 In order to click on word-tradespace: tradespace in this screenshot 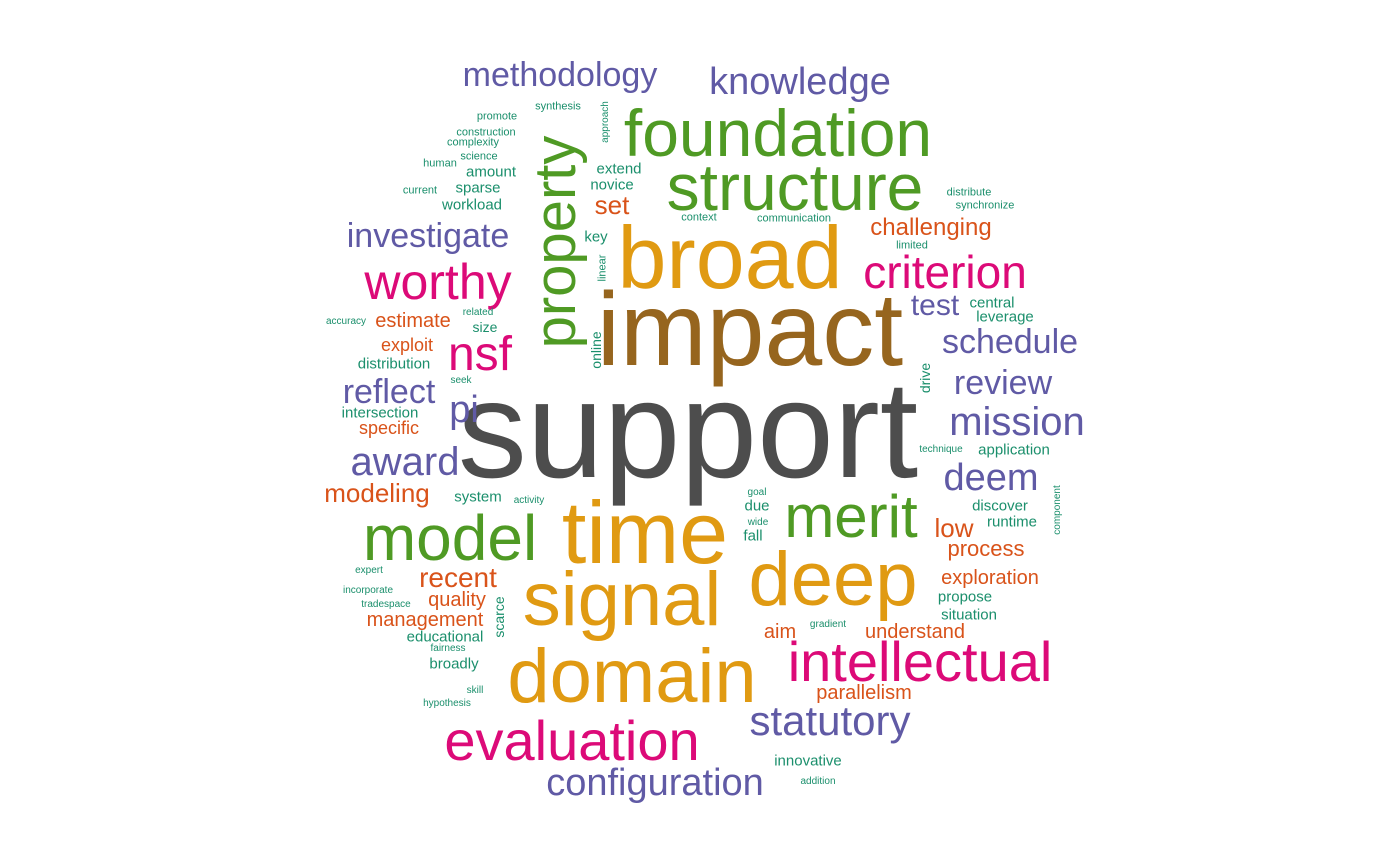, I will do `click(386, 604)`.